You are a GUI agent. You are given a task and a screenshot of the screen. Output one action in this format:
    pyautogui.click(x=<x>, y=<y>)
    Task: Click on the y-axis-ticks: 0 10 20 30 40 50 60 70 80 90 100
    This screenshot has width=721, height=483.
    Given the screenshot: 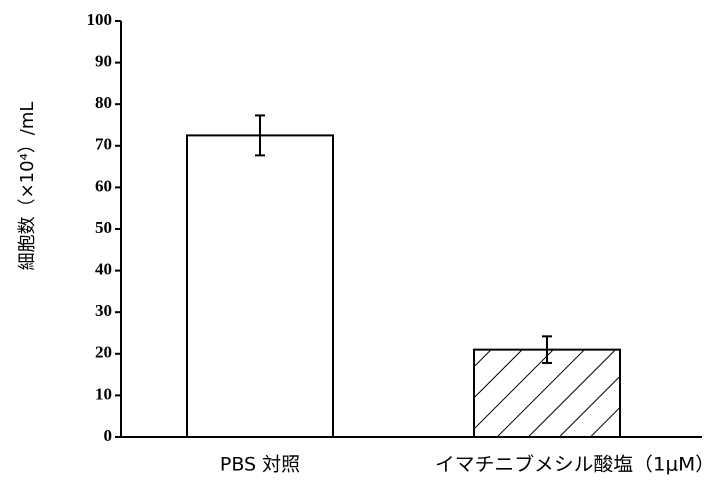 What is the action you would take?
    pyautogui.click(x=104, y=227)
    